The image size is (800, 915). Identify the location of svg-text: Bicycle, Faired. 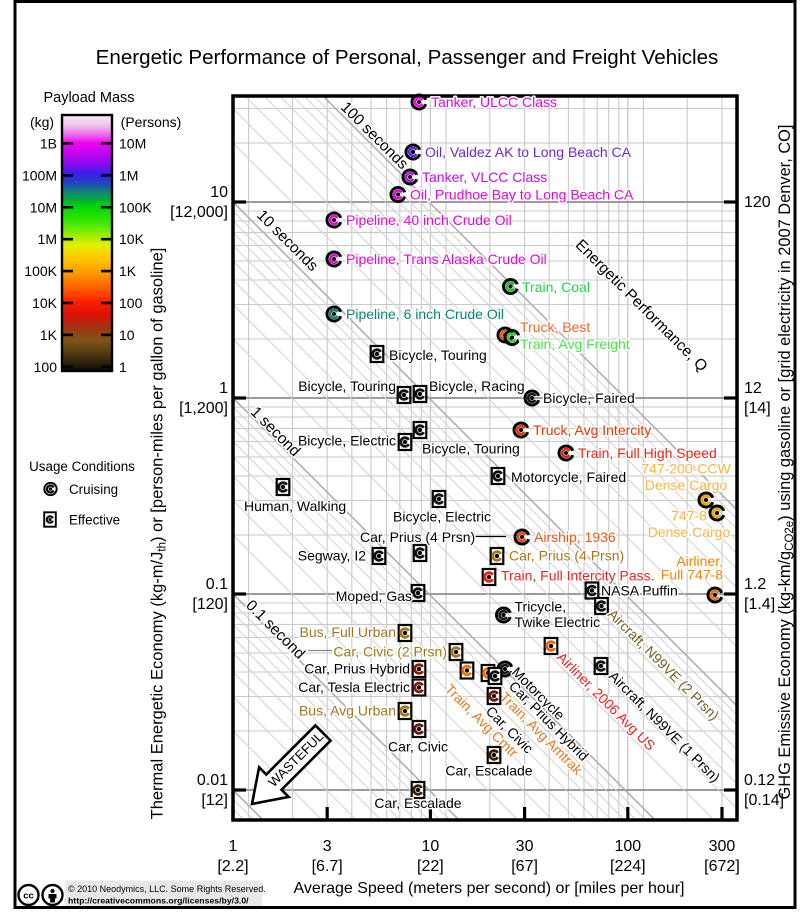
(589, 398).